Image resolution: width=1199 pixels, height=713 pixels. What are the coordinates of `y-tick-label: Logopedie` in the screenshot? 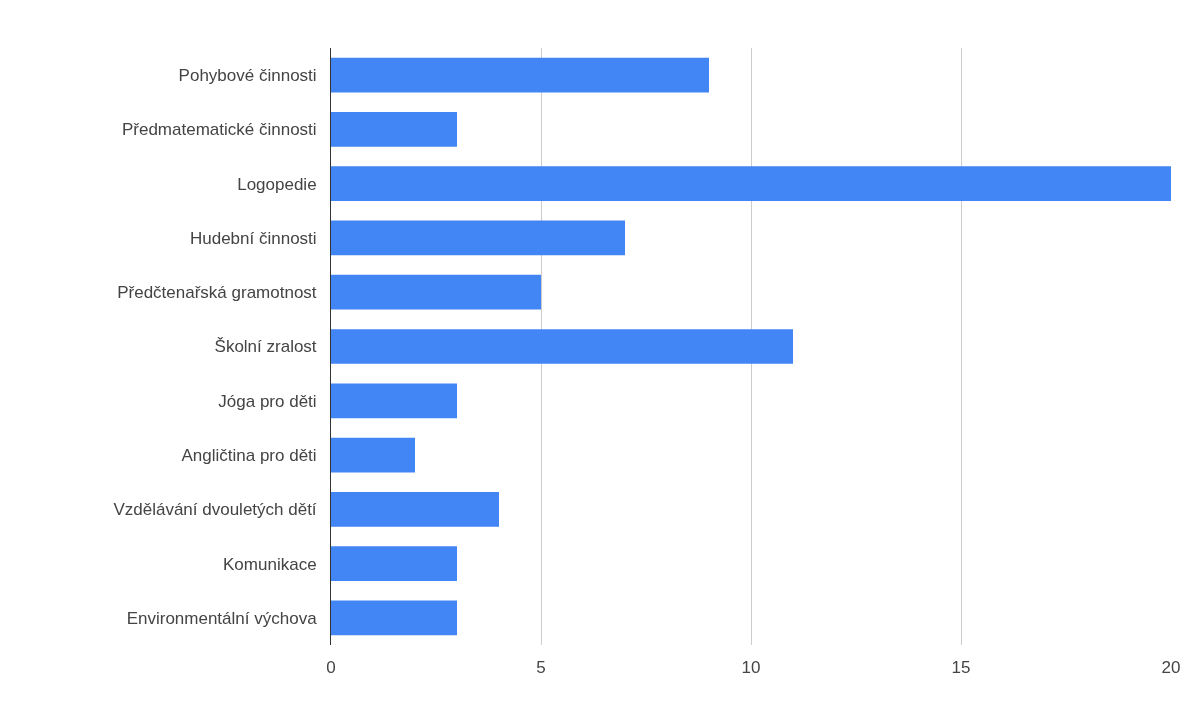 It's located at (277, 184).